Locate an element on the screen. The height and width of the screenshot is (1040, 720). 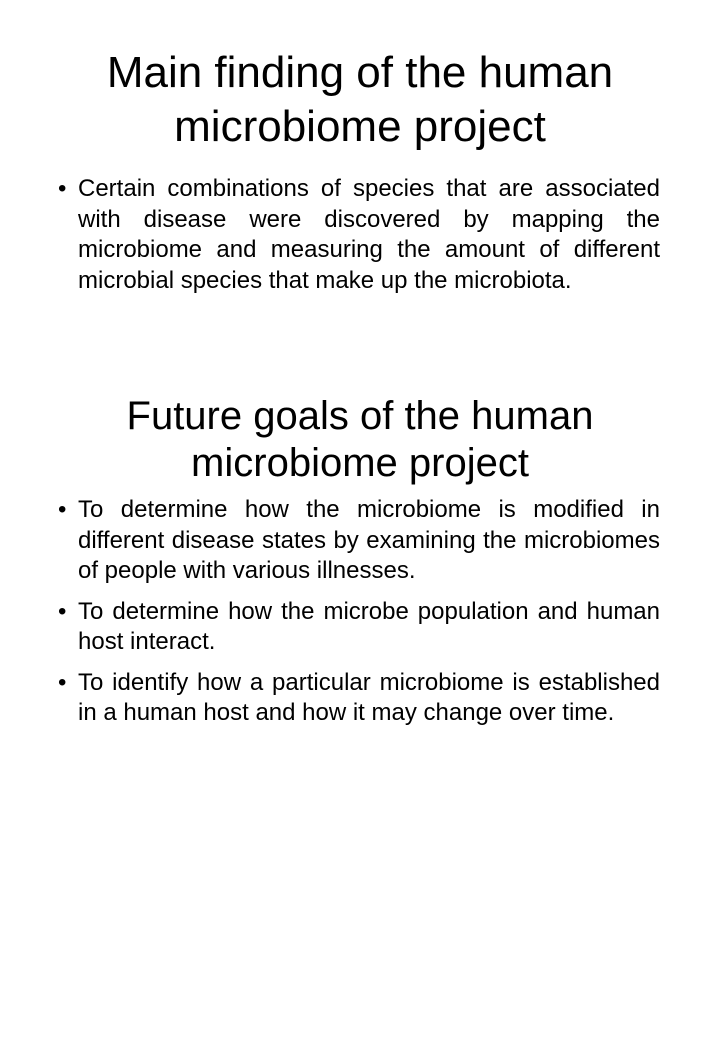
main-finding-title-line1: Main finding of the human is located at coordinates (360, 72).